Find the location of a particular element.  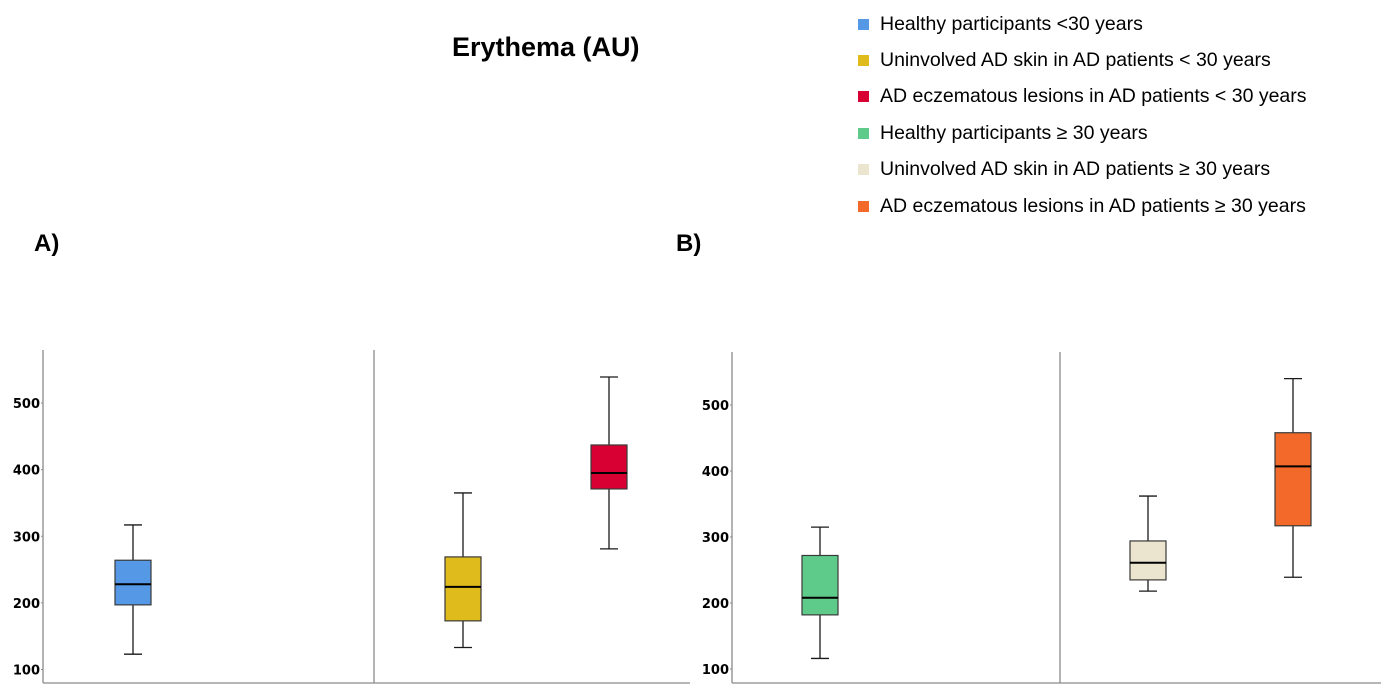

legend-item: Healthy participants ≥ 30 years is located at coordinates (1082, 133).